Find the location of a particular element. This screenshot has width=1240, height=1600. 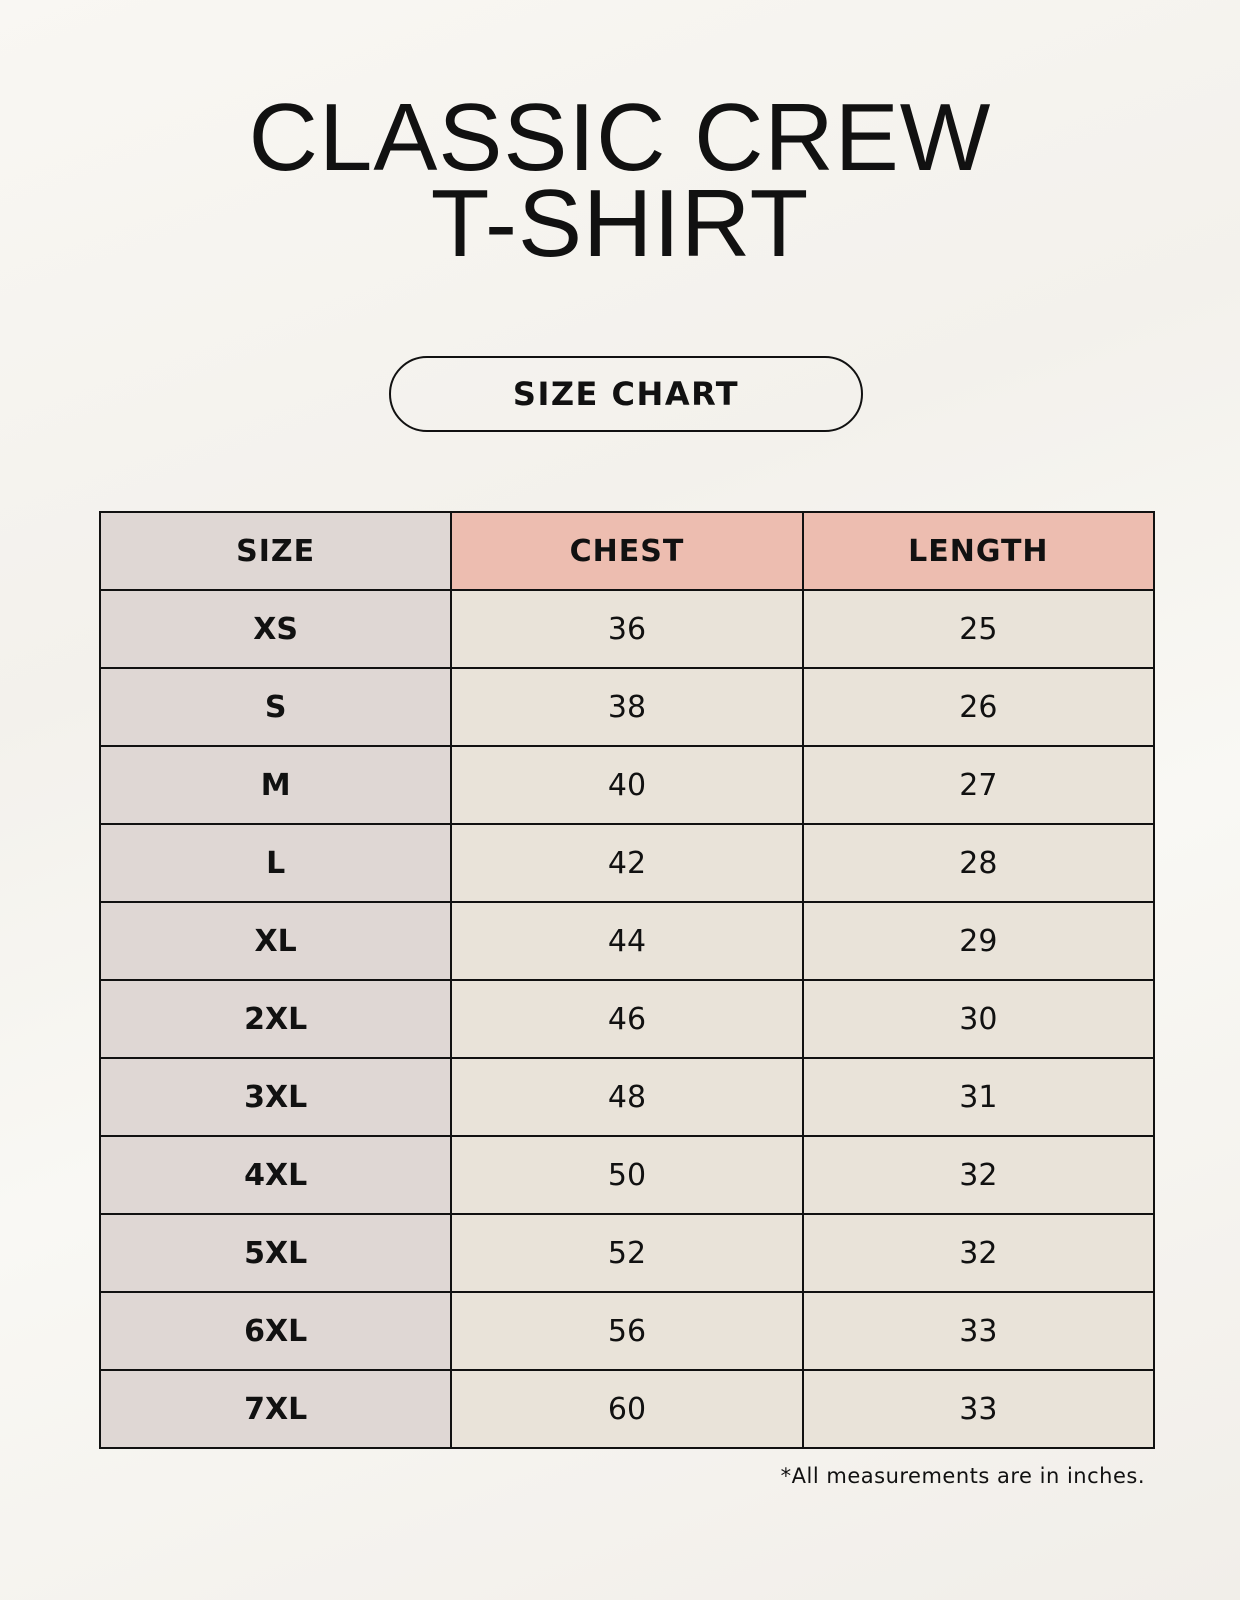

cell-length: 31 is located at coordinates (978, 1097).